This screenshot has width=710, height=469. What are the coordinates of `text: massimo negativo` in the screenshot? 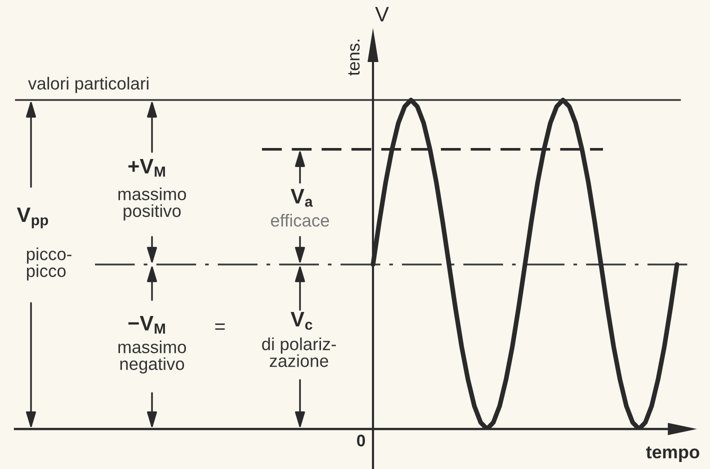 It's located at (152, 357).